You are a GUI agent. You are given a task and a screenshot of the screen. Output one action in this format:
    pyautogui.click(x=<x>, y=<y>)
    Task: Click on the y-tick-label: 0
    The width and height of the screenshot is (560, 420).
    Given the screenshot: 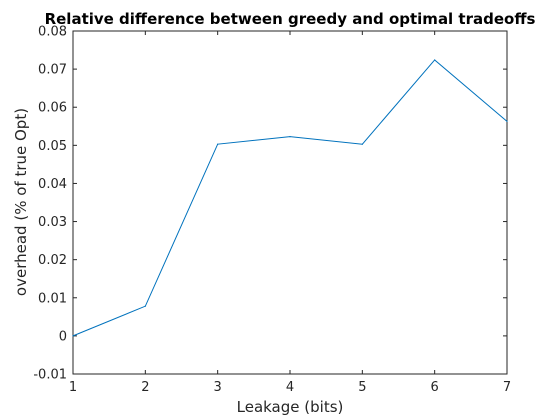 What is the action you would take?
    pyautogui.click(x=63, y=336)
    